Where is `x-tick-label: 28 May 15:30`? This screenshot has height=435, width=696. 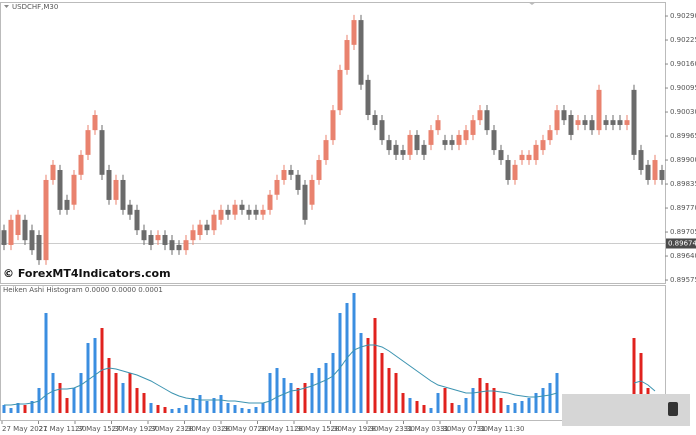 x-tick-label: 28 May 15:30 is located at coordinates (318, 429).